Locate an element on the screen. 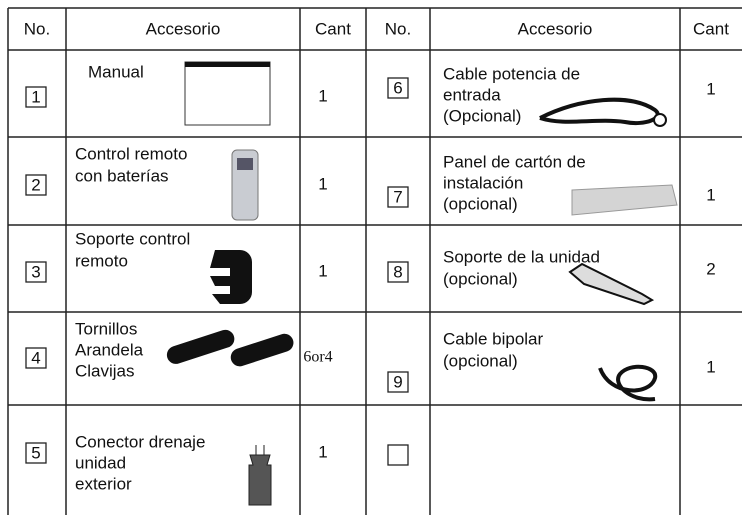 The image size is (742, 520). accessory-name: Clavijas is located at coordinates (105, 370).